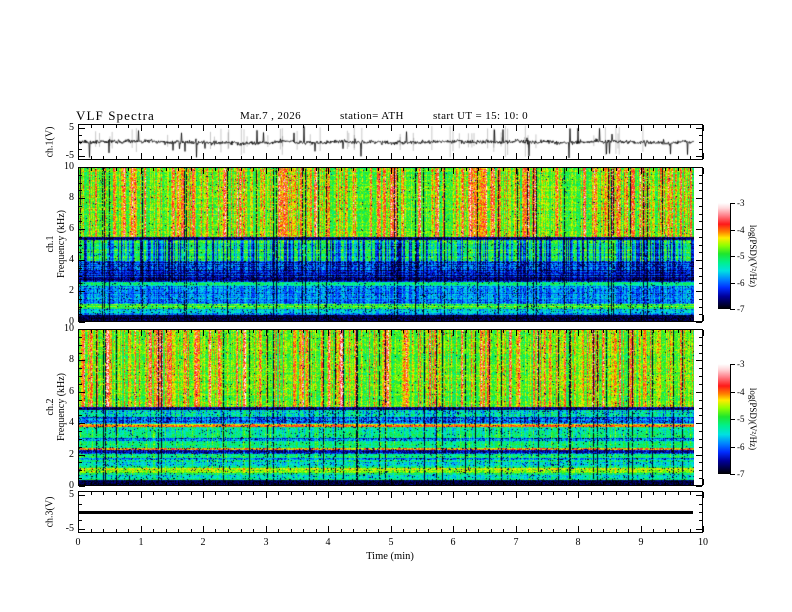  Describe the element at coordinates (724, 256) in the screenshot. I see `colorbar-ch1` at that location.